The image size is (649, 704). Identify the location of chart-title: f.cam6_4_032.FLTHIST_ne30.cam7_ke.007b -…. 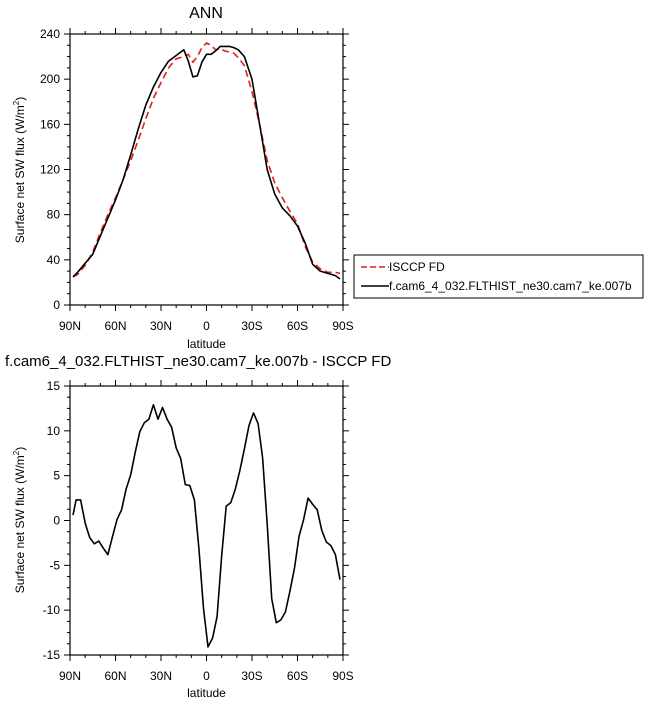
(198, 361).